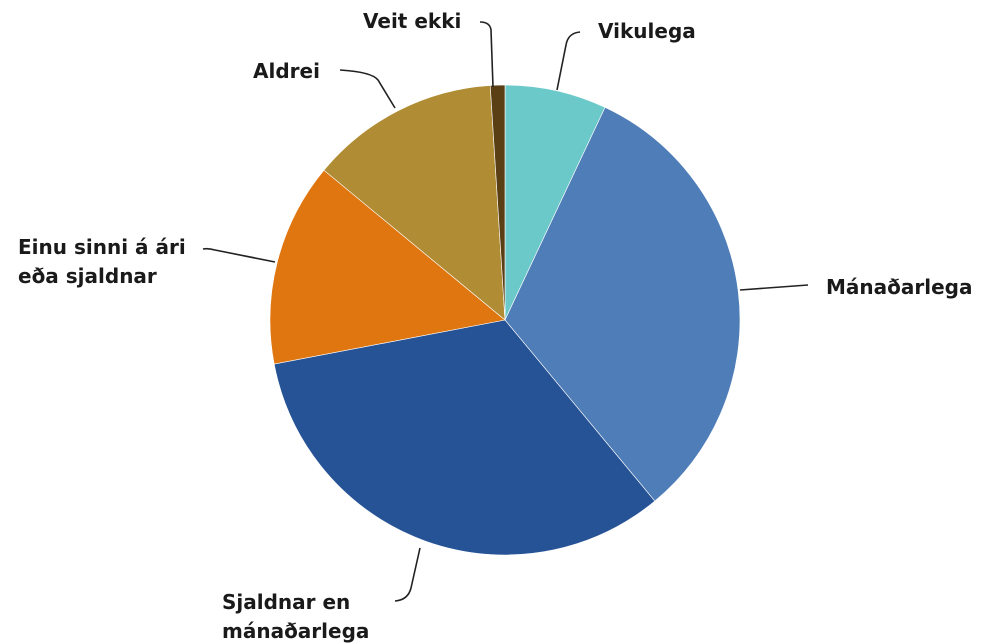 The height and width of the screenshot is (644, 987). What do you see at coordinates (647, 31) in the screenshot?
I see `slice-label: Vikulega` at bounding box center [647, 31].